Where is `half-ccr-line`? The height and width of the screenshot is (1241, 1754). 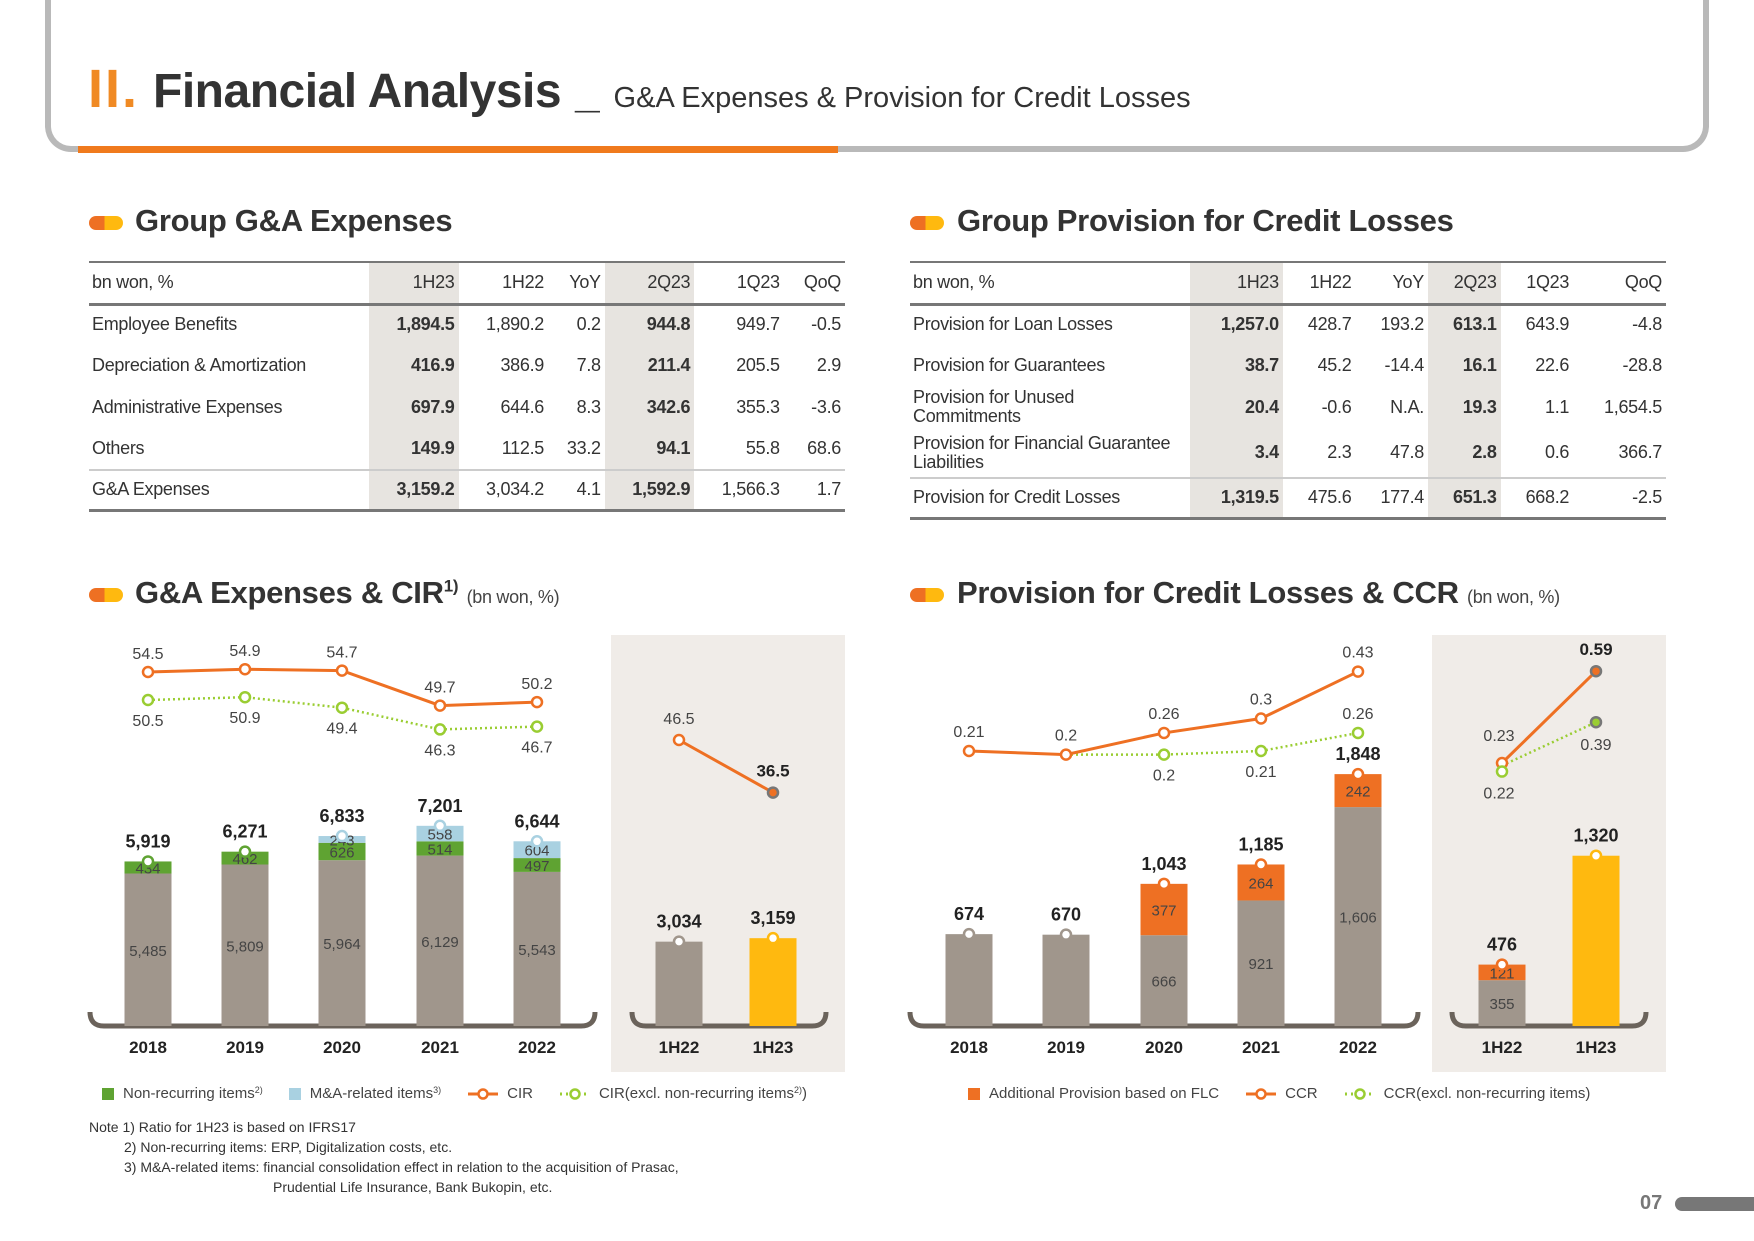
half-ccr-line is located at coordinates (1549, 717).